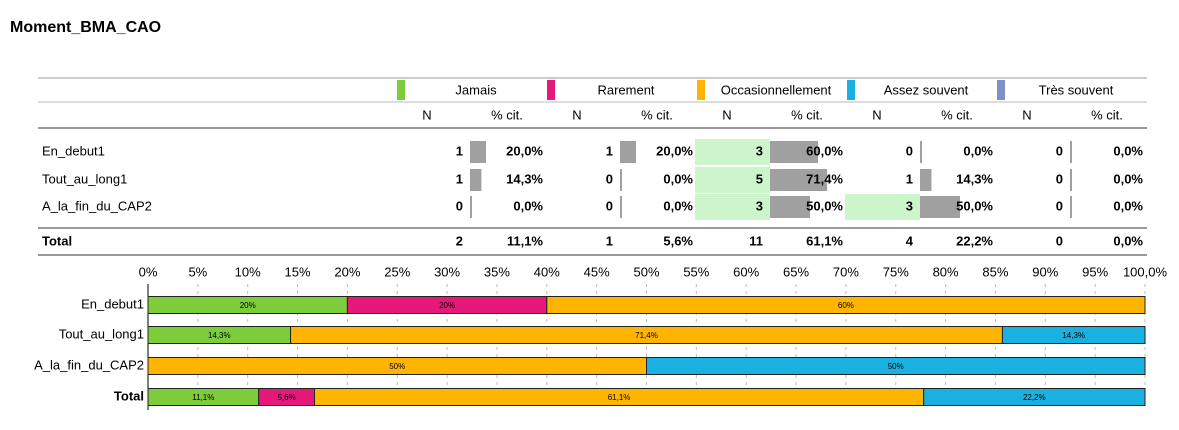 Image resolution: width=1179 pixels, height=430 pixels. What do you see at coordinates (197, 271) in the screenshot?
I see `x-tick-label: 5%` at bounding box center [197, 271].